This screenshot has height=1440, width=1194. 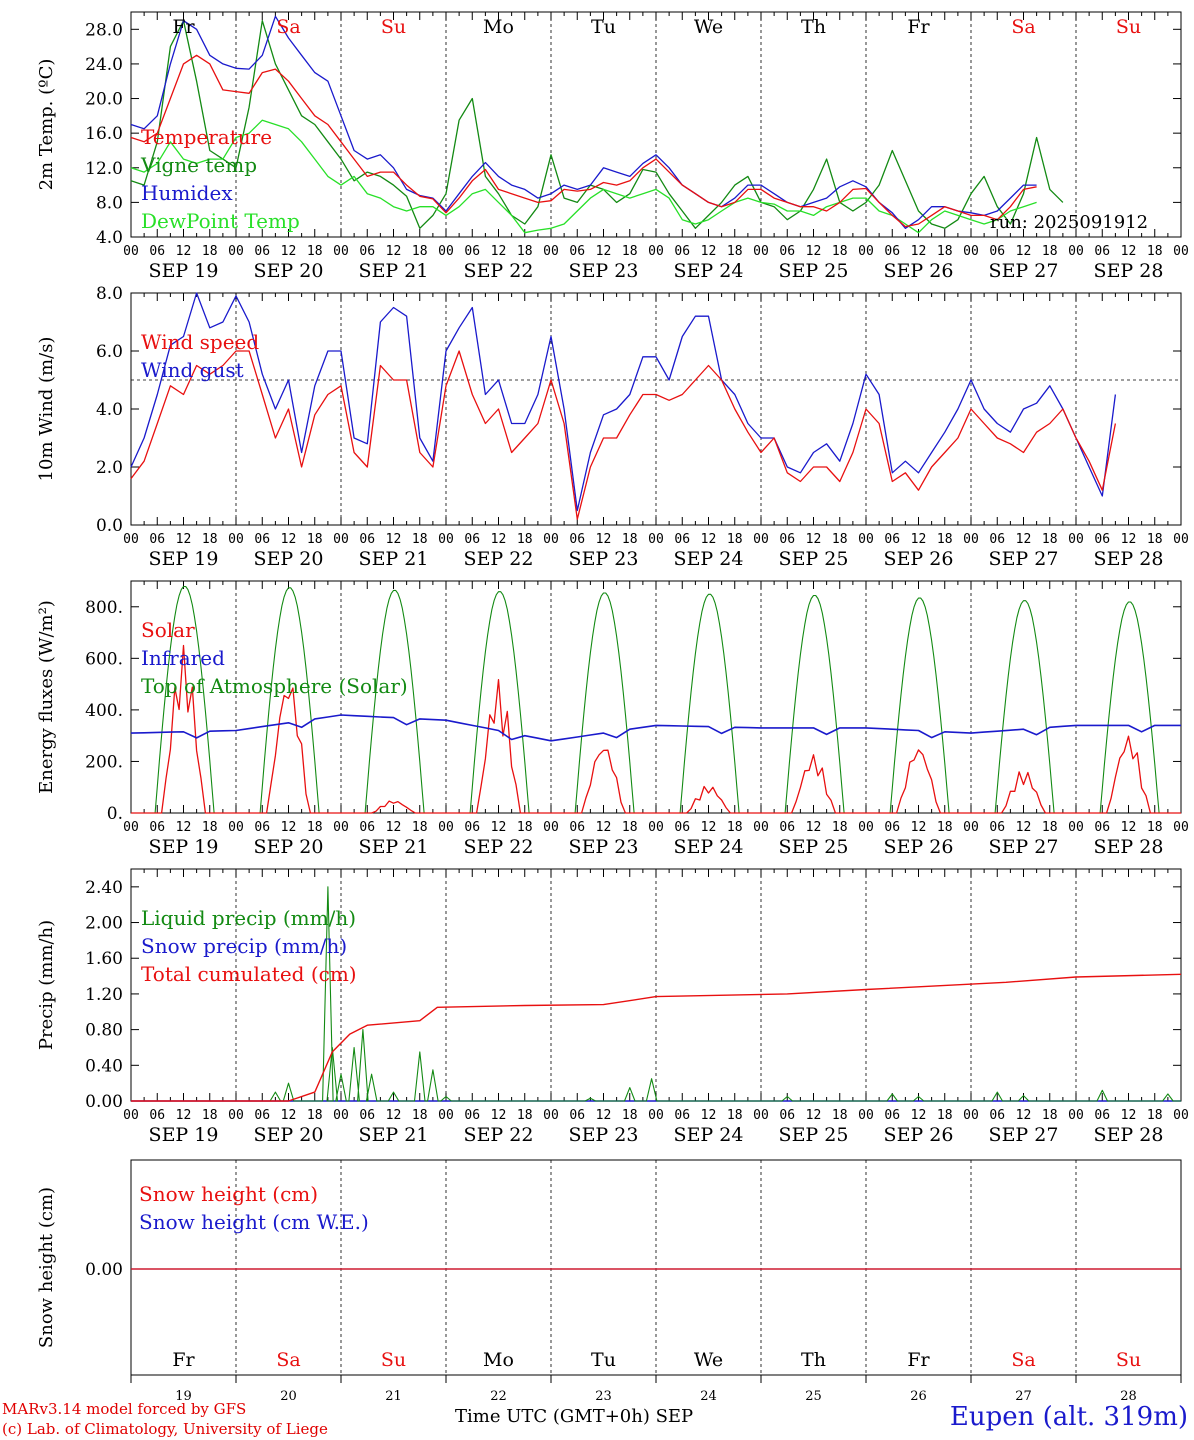 What do you see at coordinates (623, 435) in the screenshot?
I see `wind-series-wind-speed` at bounding box center [623, 435].